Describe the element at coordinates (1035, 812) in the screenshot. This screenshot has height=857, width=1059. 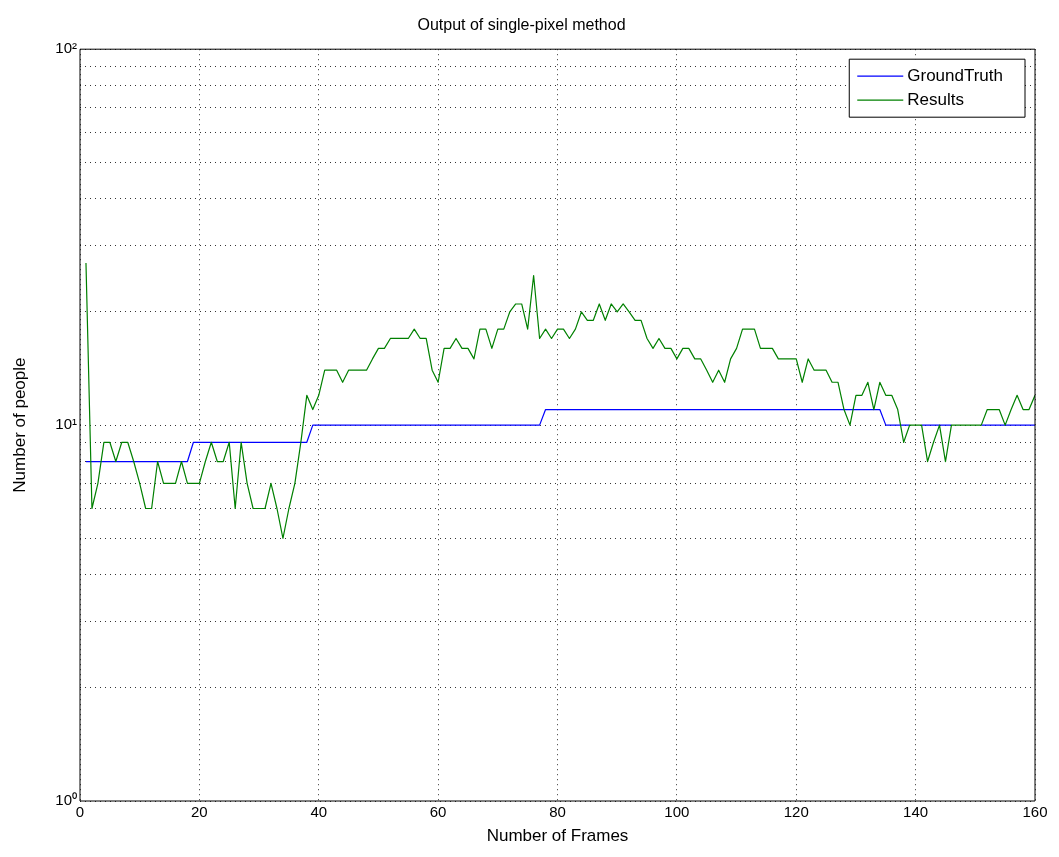
I see `x-tick-label: 160` at that location.